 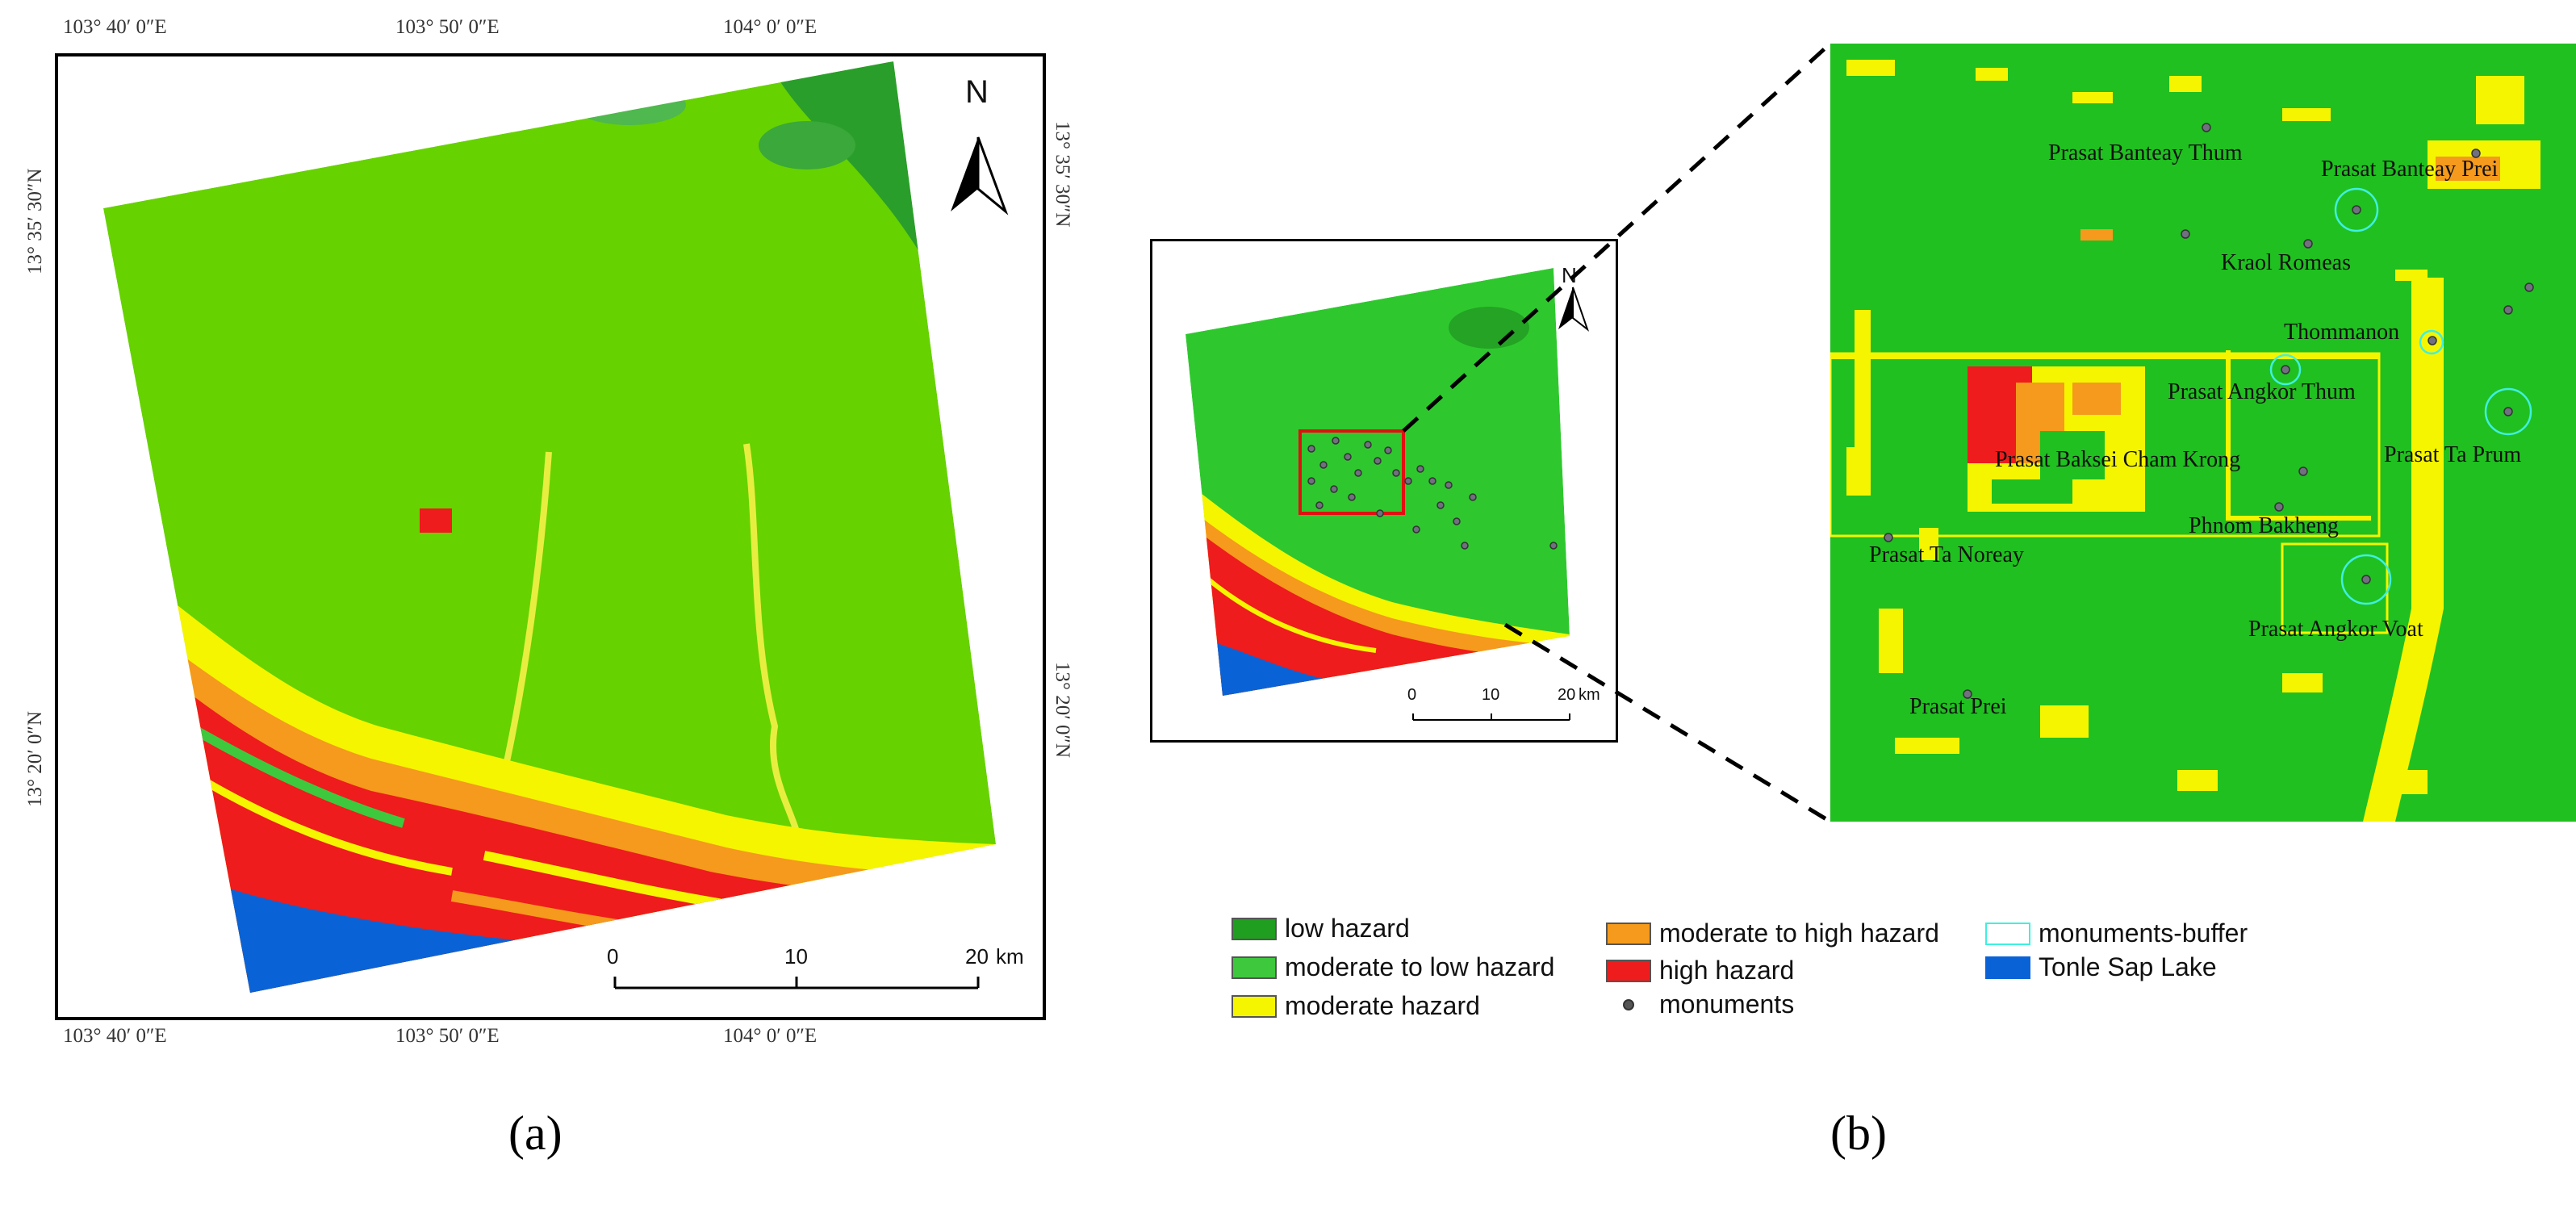 I want to click on legend-moderate-hazard: moderate hazard, so click(x=1356, y=1006).